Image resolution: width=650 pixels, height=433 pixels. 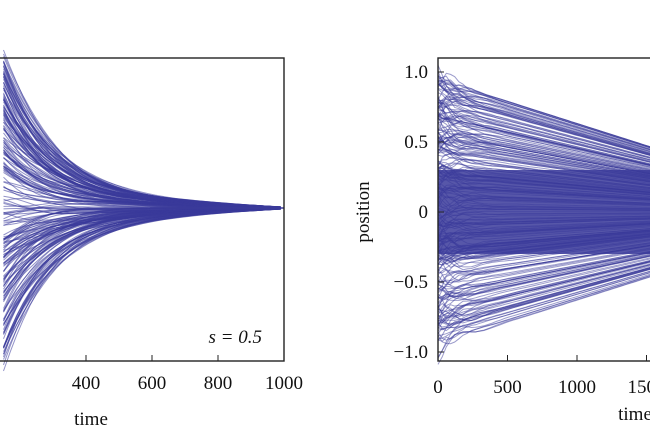 I want to click on right-y-axis-label: position, so click(x=363, y=212).